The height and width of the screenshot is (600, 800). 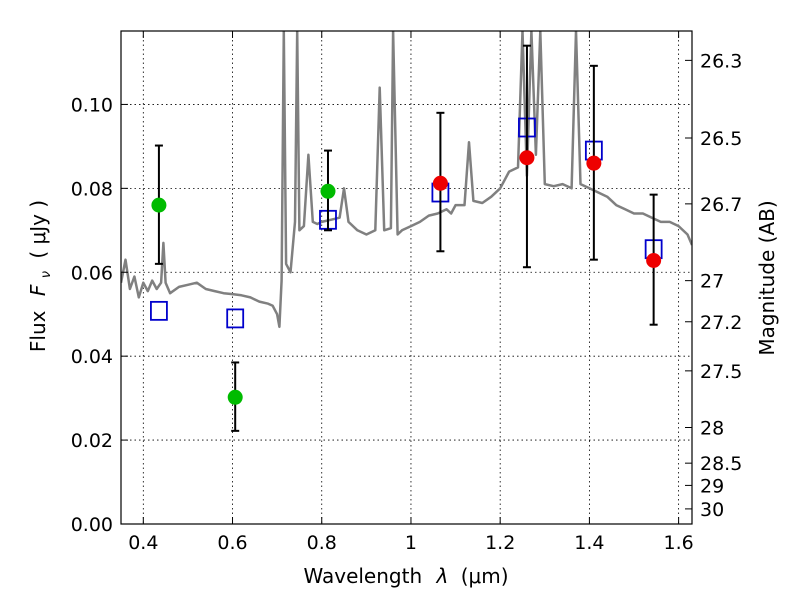 I want to click on y2-tick-label: 28, so click(x=712, y=428).